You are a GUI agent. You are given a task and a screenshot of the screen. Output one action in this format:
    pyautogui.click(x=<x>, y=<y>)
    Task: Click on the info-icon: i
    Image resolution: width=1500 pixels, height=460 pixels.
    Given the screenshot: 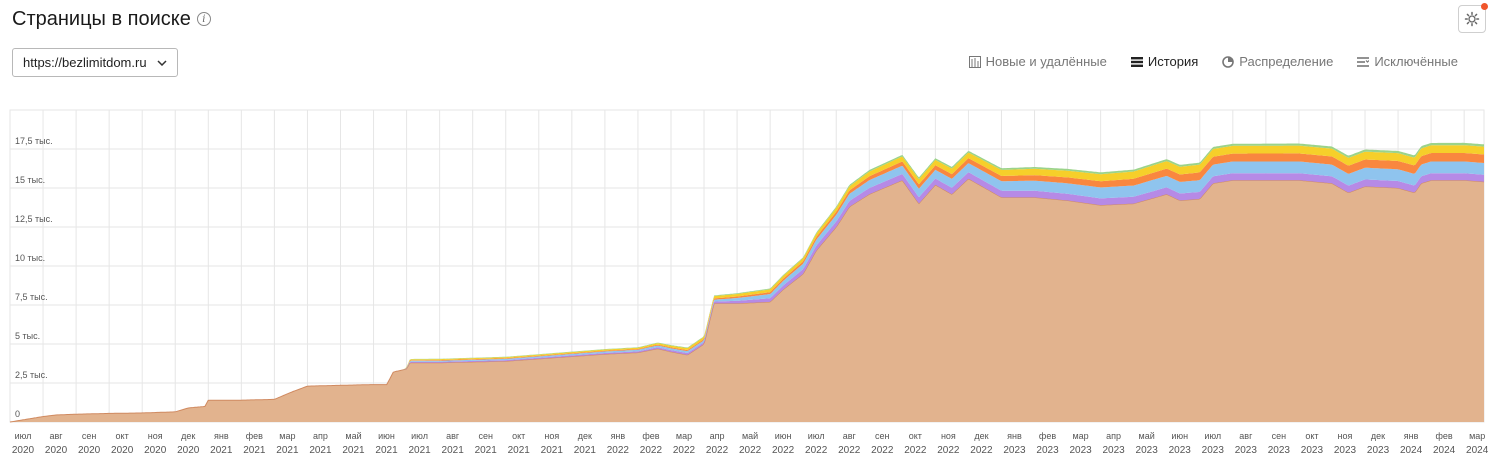 What is the action you would take?
    pyautogui.click(x=203, y=19)
    